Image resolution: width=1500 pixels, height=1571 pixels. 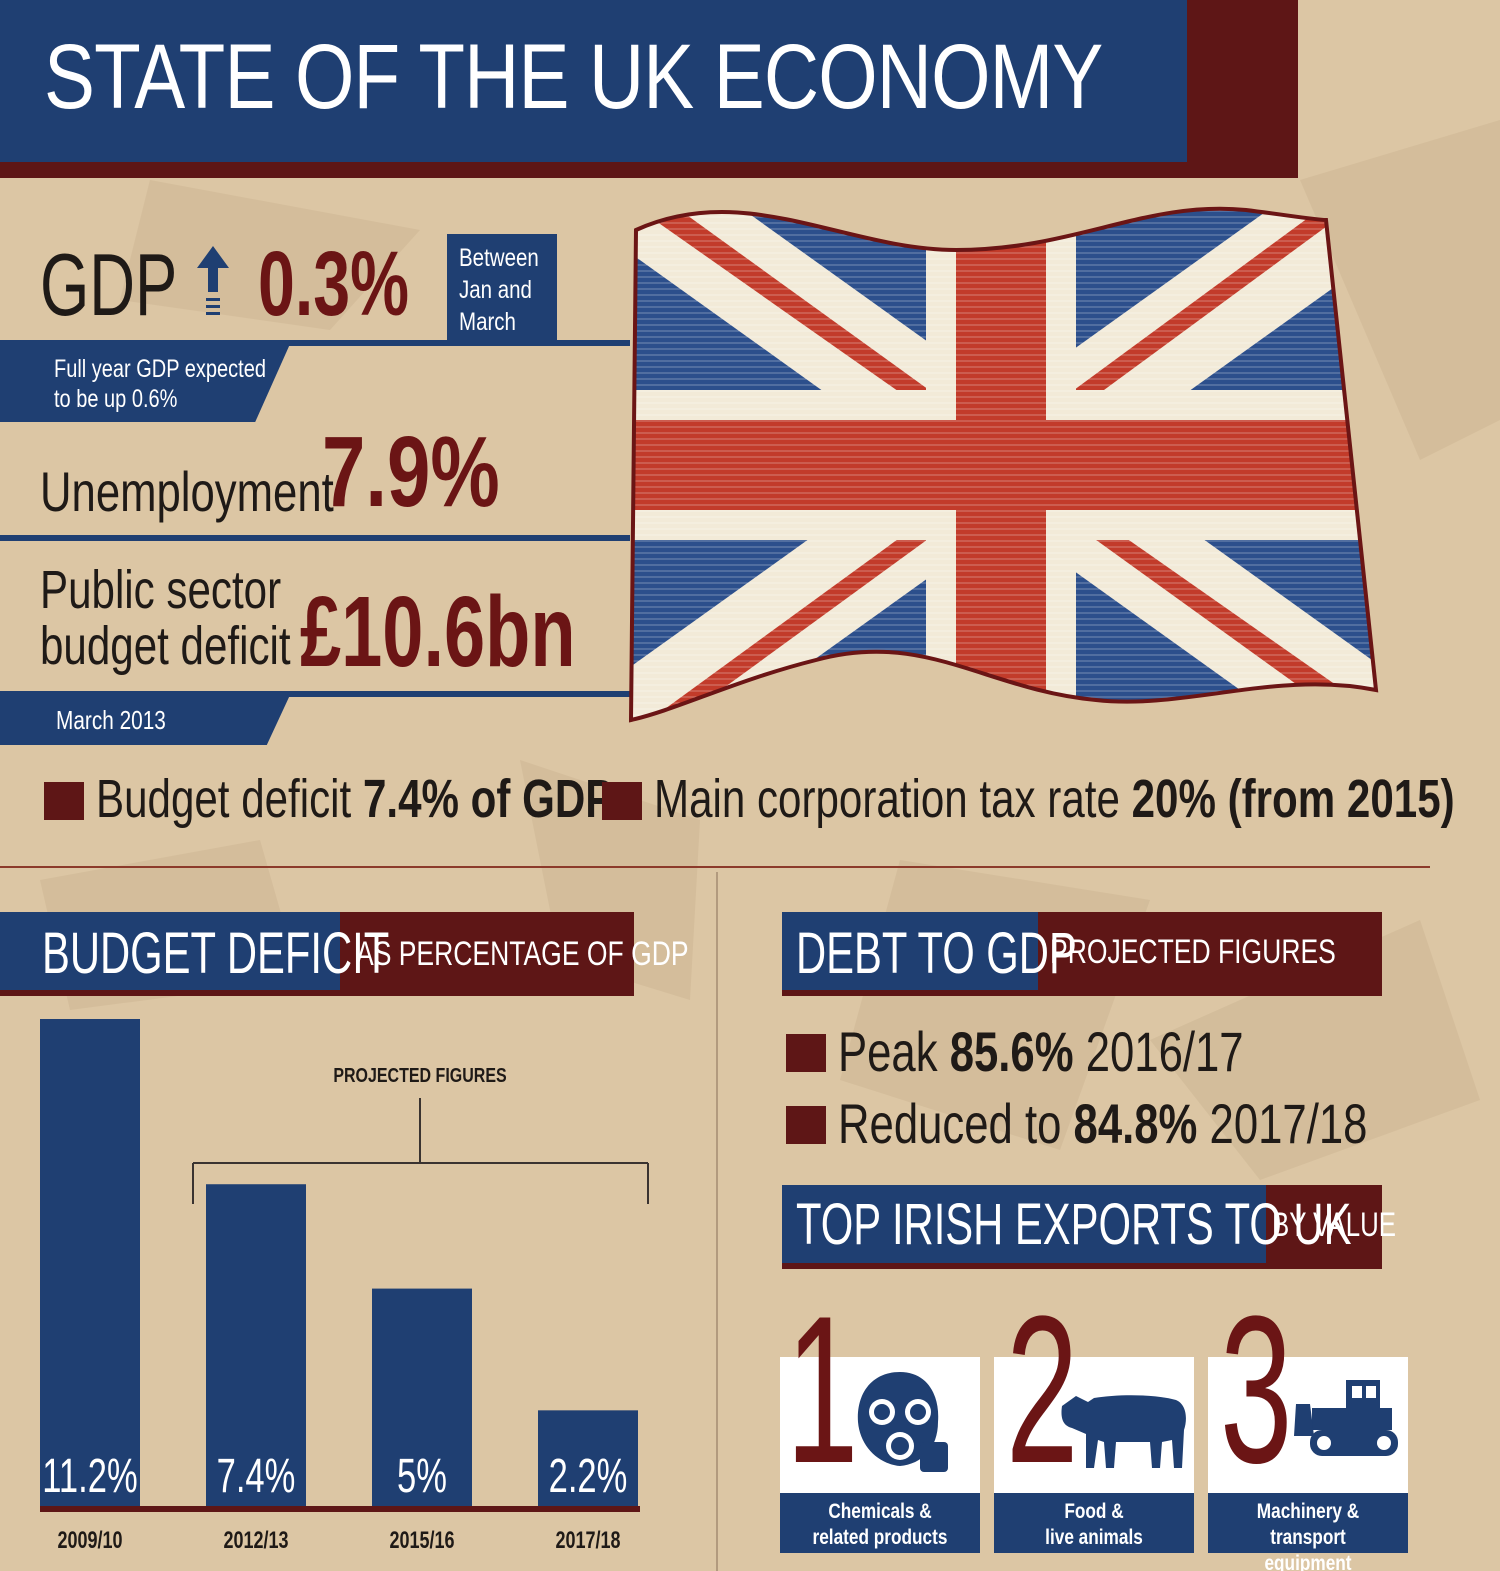 I want to click on export-caption-3: Machinery & transport equipment, so click(x=1308, y=1532).